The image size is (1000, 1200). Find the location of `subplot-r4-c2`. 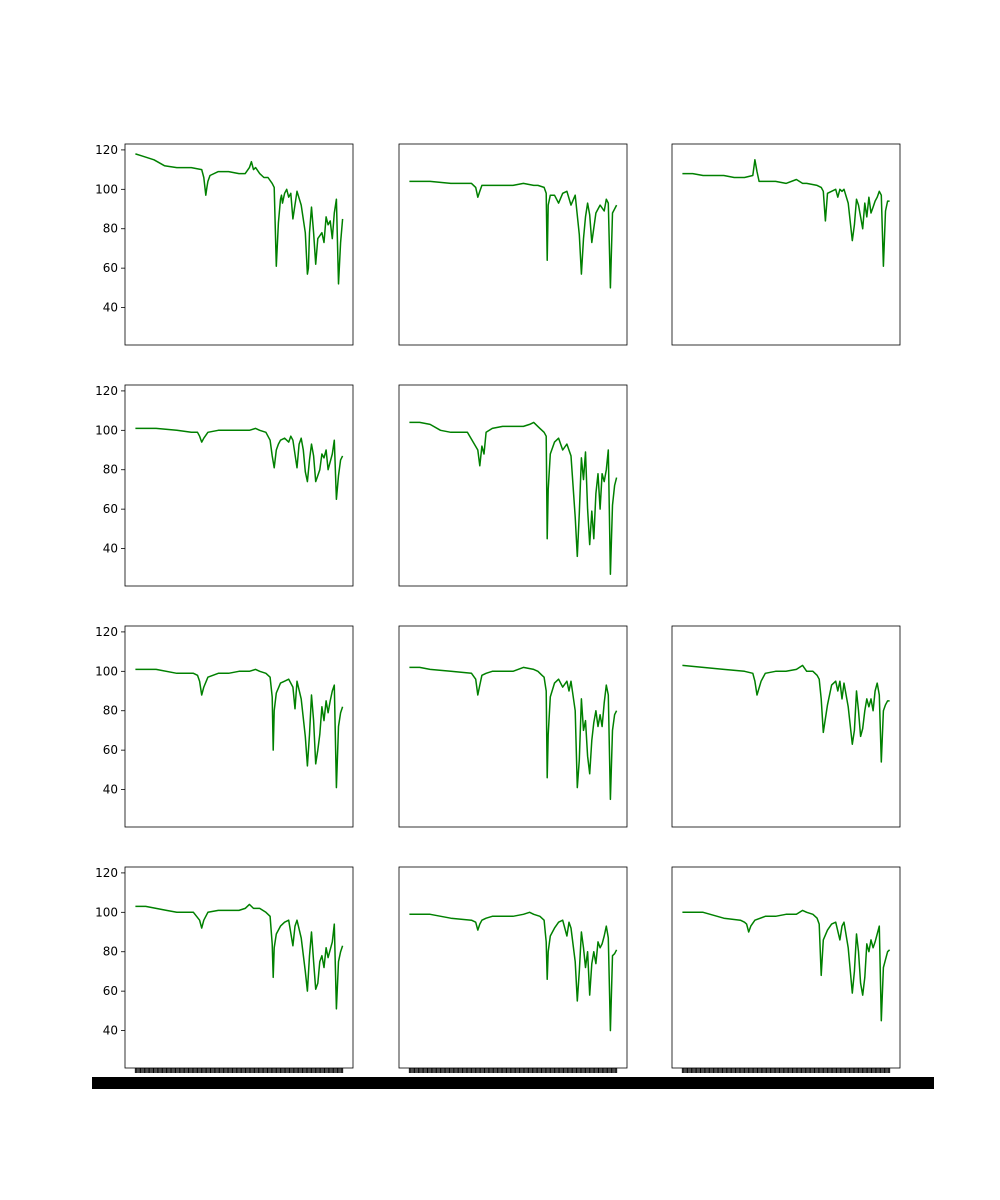

subplot-r4-c2 is located at coordinates (513, 969).